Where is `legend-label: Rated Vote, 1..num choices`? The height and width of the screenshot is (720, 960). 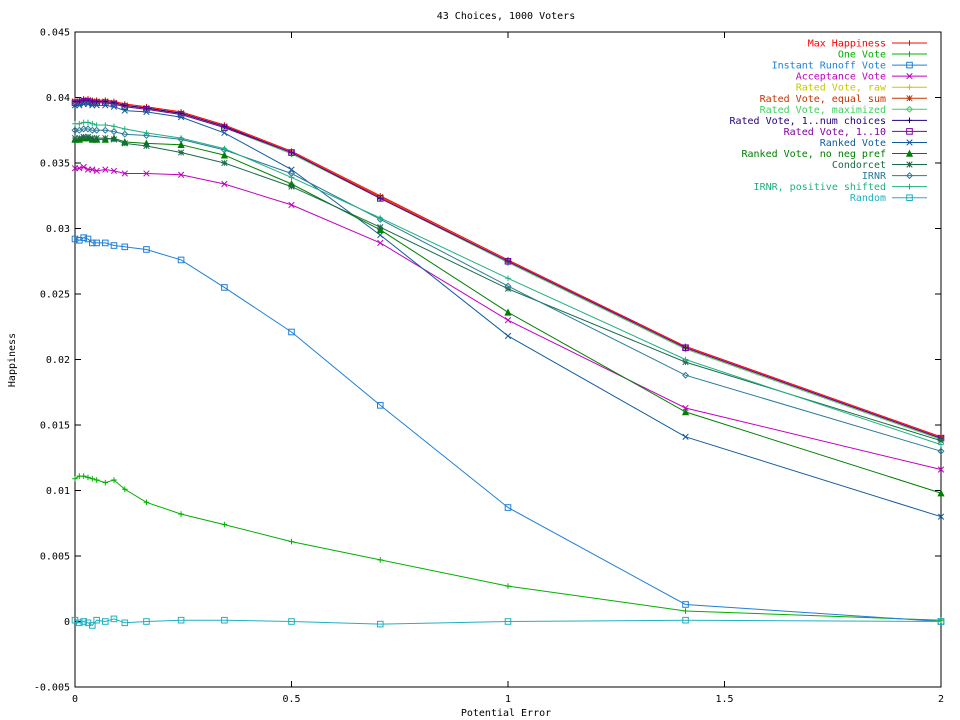 legend-label: Rated Vote, 1..num choices is located at coordinates (807, 121).